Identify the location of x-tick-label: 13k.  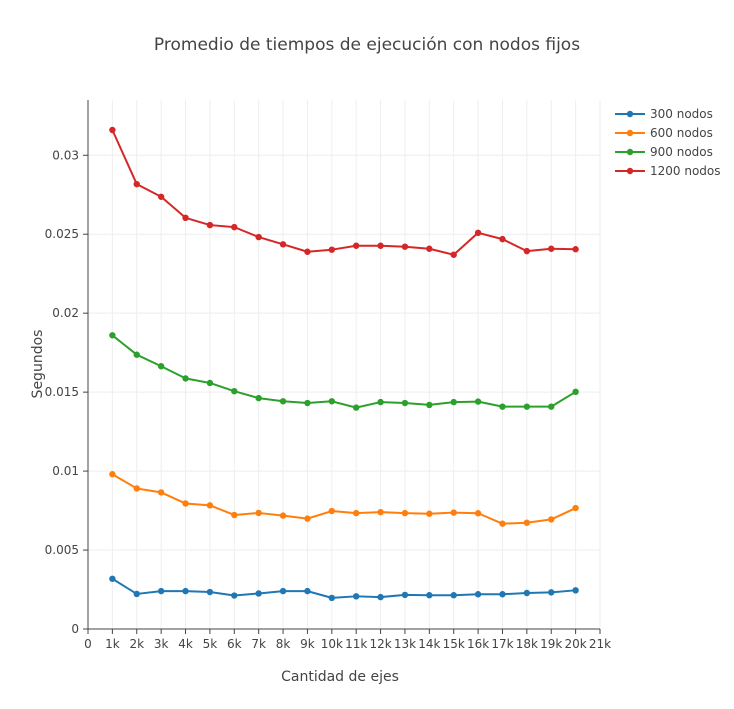
(405, 644).